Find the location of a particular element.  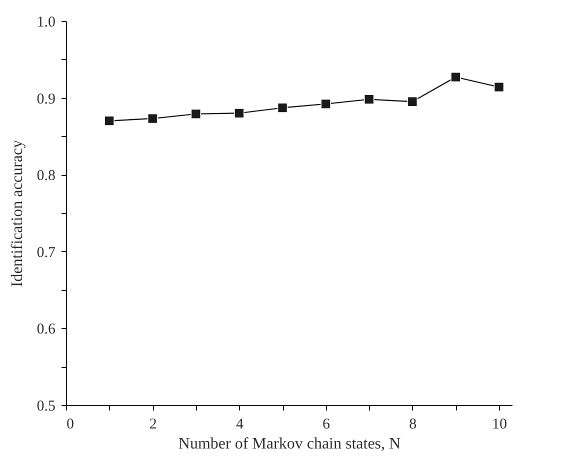

x-tick-label: 10 is located at coordinates (500, 424).